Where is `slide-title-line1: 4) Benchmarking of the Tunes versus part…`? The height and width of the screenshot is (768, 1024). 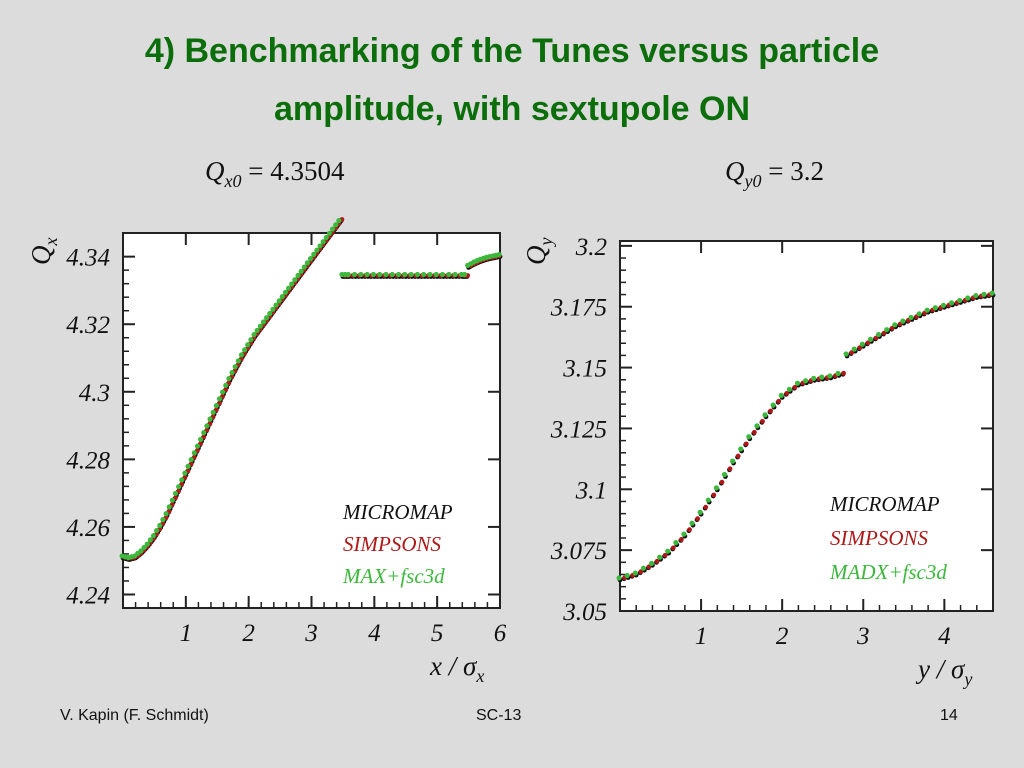 slide-title-line1: 4) Benchmarking of the Tunes versus part… is located at coordinates (512, 51).